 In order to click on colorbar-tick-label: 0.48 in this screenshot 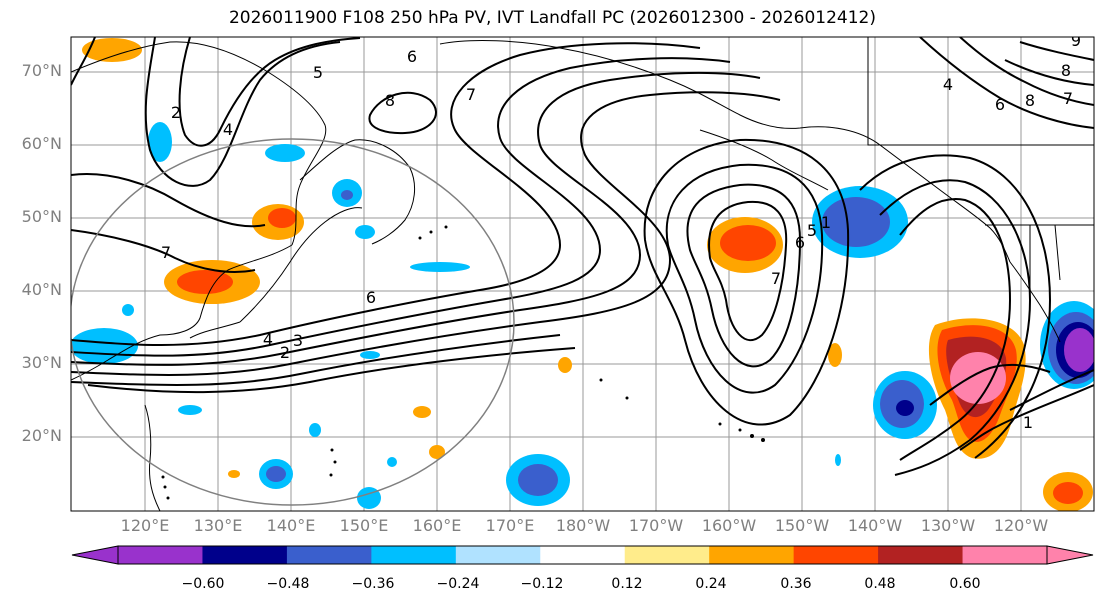, I will do `click(880, 584)`.